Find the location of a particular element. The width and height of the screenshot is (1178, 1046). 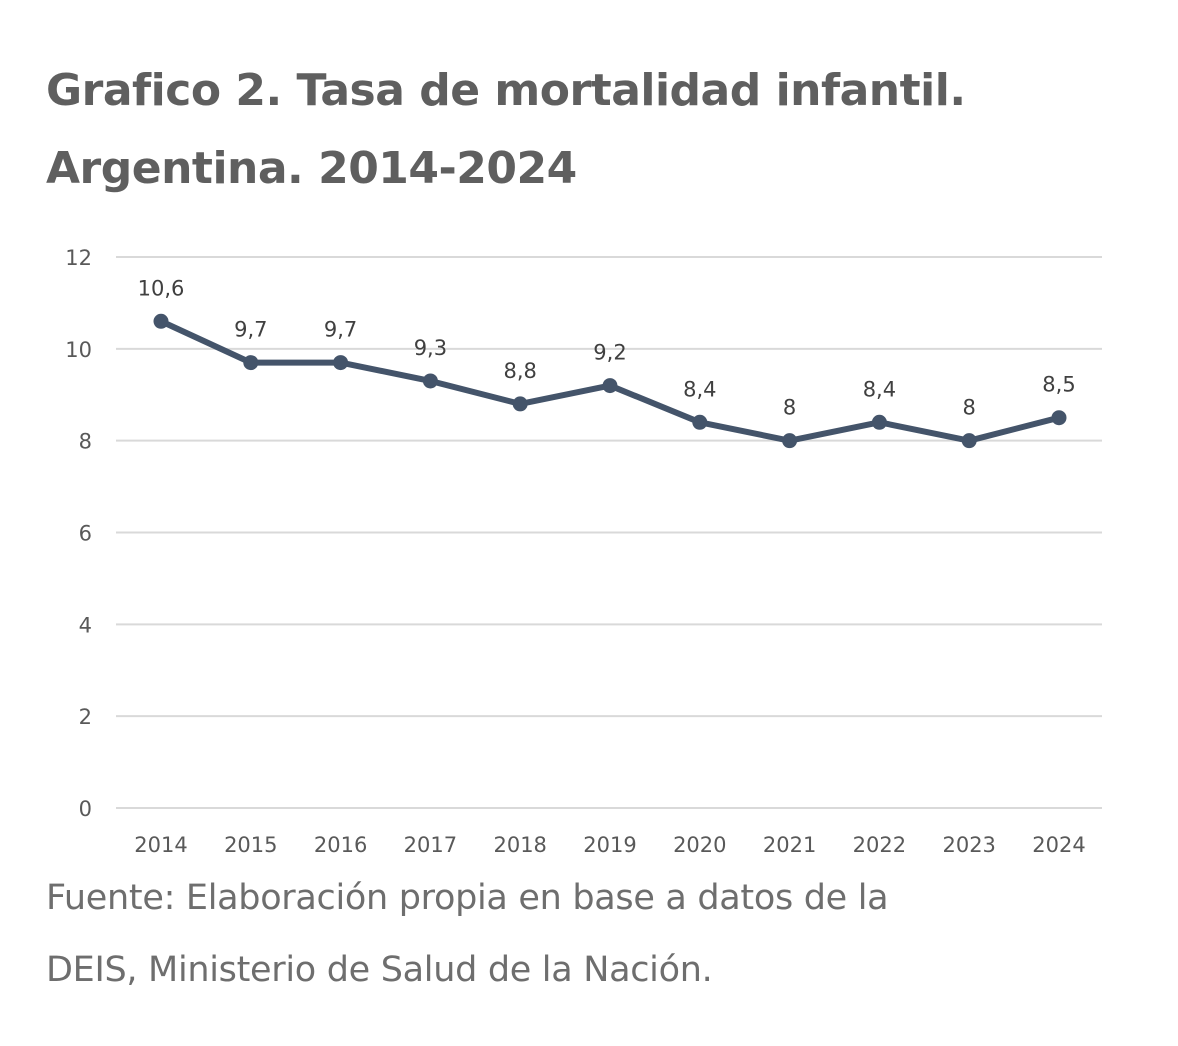

x-tick-label: 2015 is located at coordinates (250, 845).